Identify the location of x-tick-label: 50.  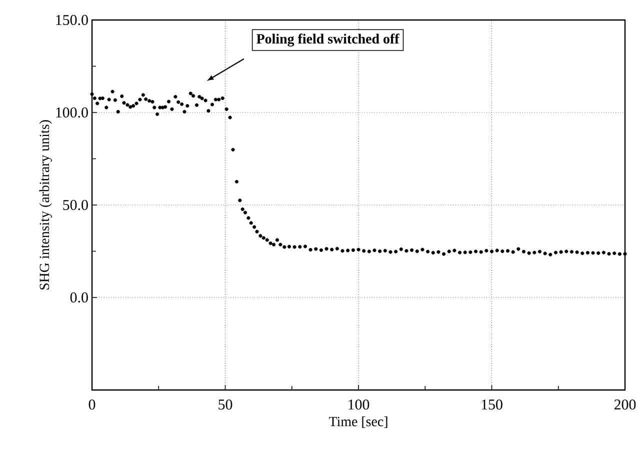
(225, 404).